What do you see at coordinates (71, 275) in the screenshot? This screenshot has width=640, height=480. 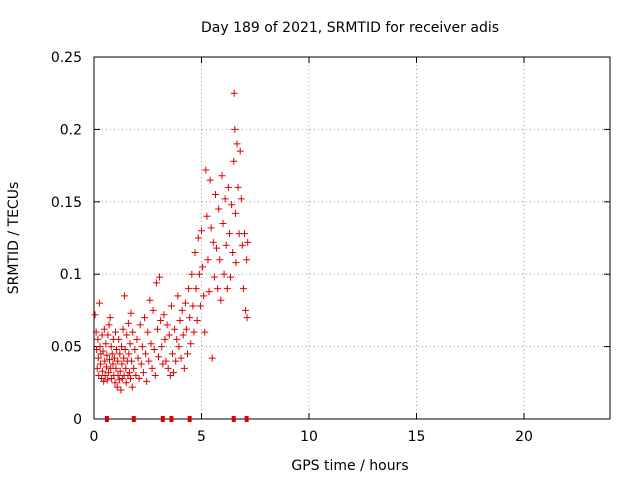 I see `y-tick-label: 0.1` at bounding box center [71, 275].